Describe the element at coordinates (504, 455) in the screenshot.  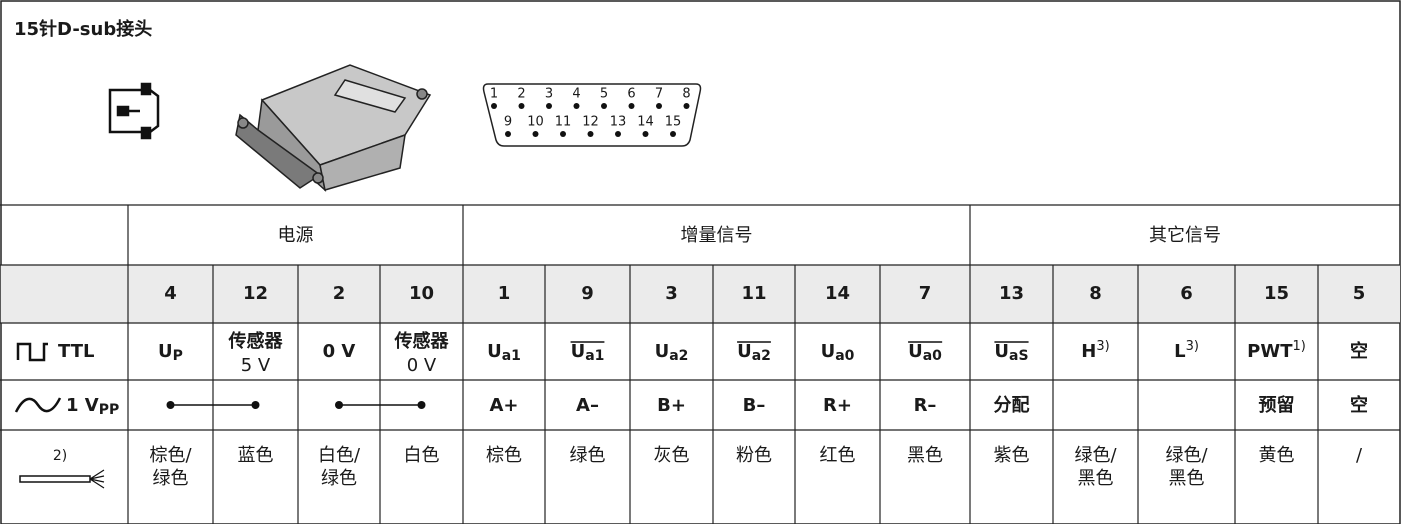
I see `wire-color: 棕色` at that location.